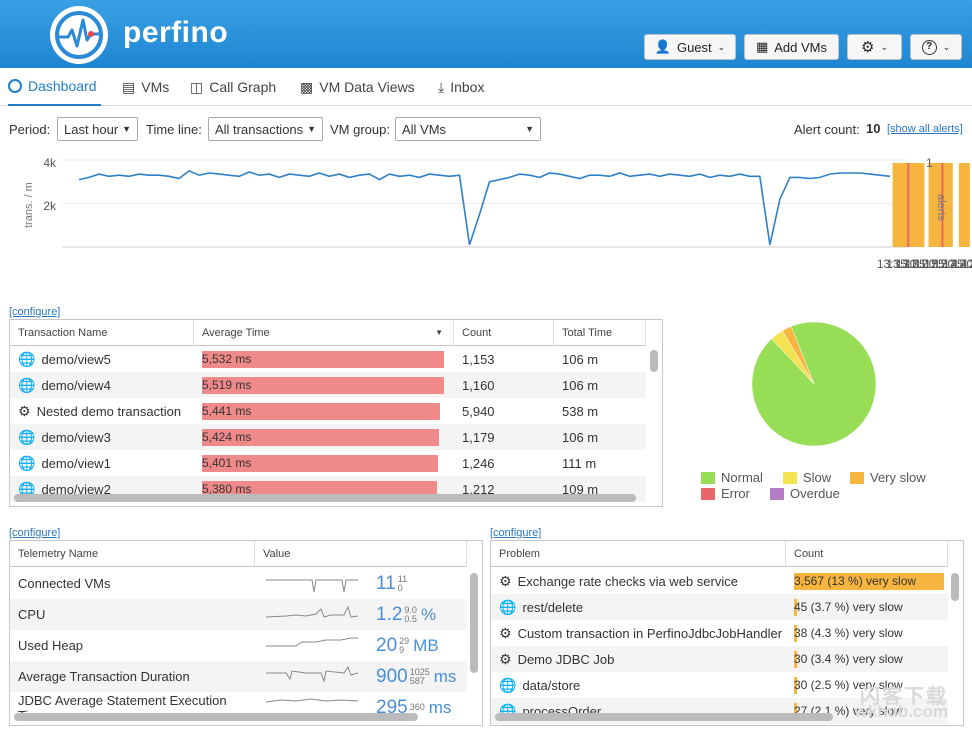 The height and width of the screenshot is (736, 972). I want to click on help-menu-button: ? ⌄, so click(936, 47).